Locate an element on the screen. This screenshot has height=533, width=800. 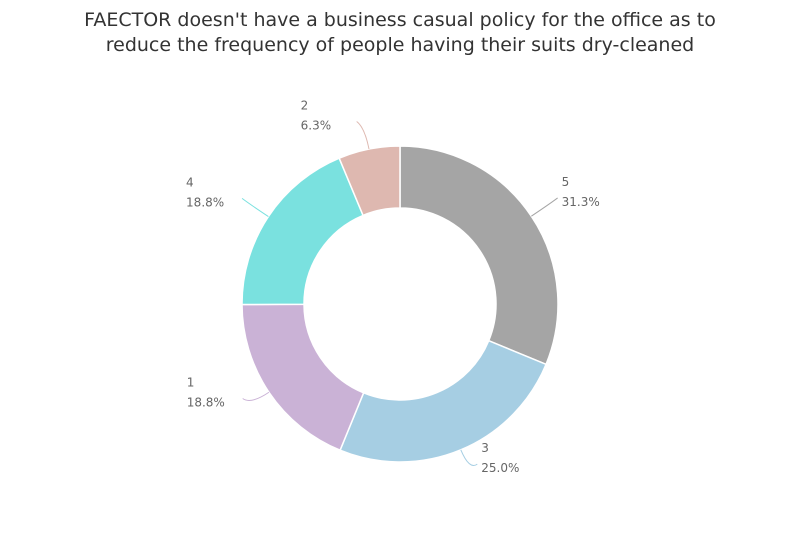
slice-label-percent-1: 18.8% is located at coordinates (206, 403).